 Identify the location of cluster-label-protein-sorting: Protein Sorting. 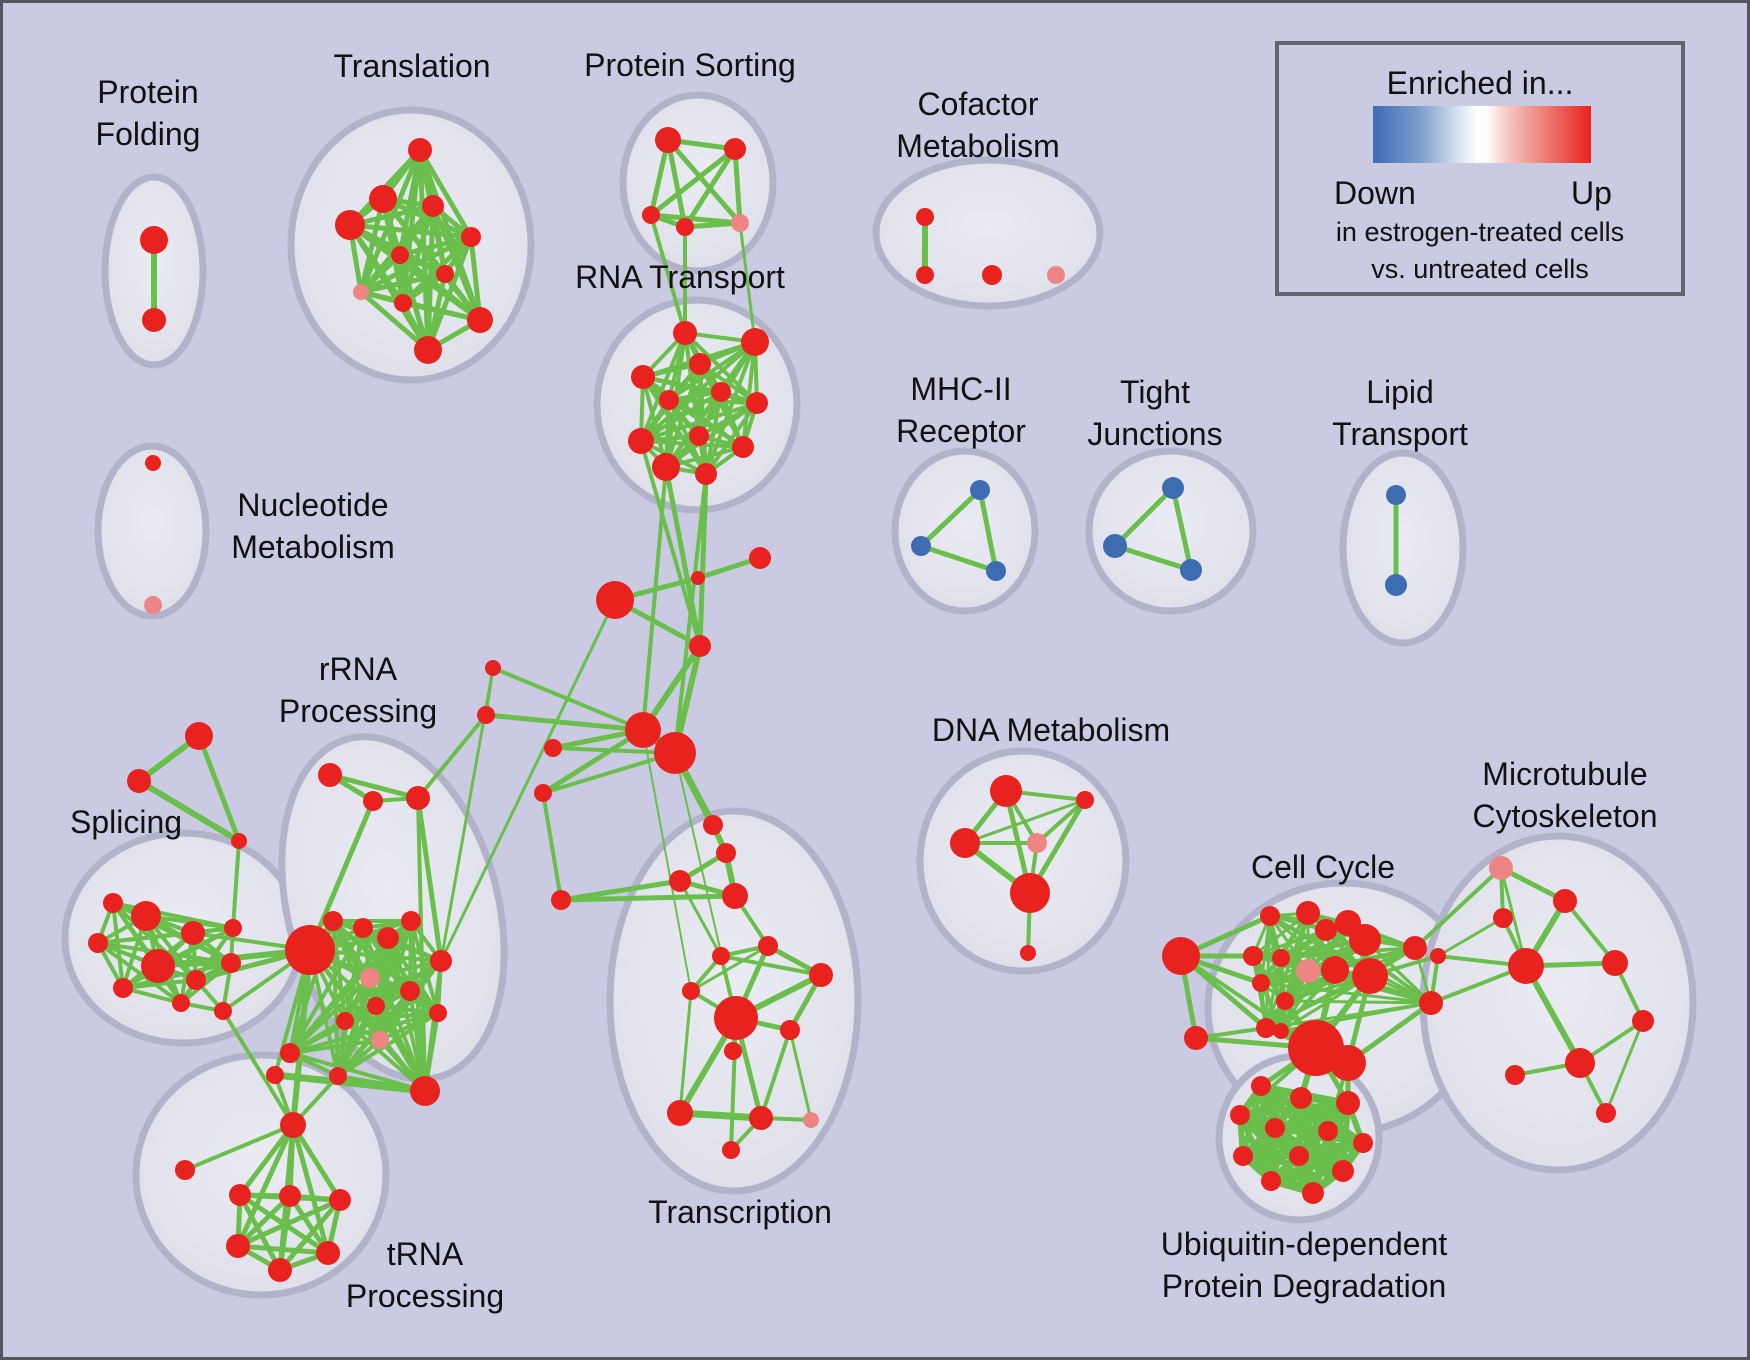
(690, 65).